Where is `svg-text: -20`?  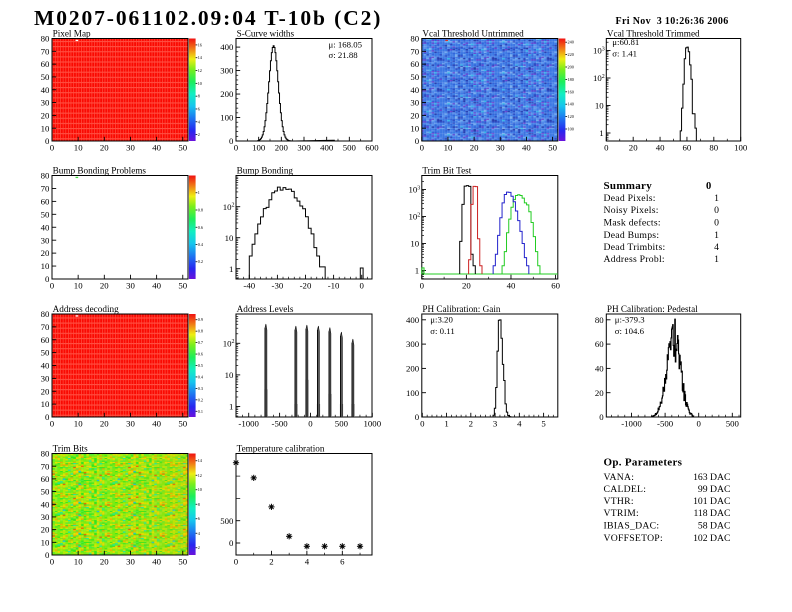
svg-text: -20 is located at coordinates (306, 285).